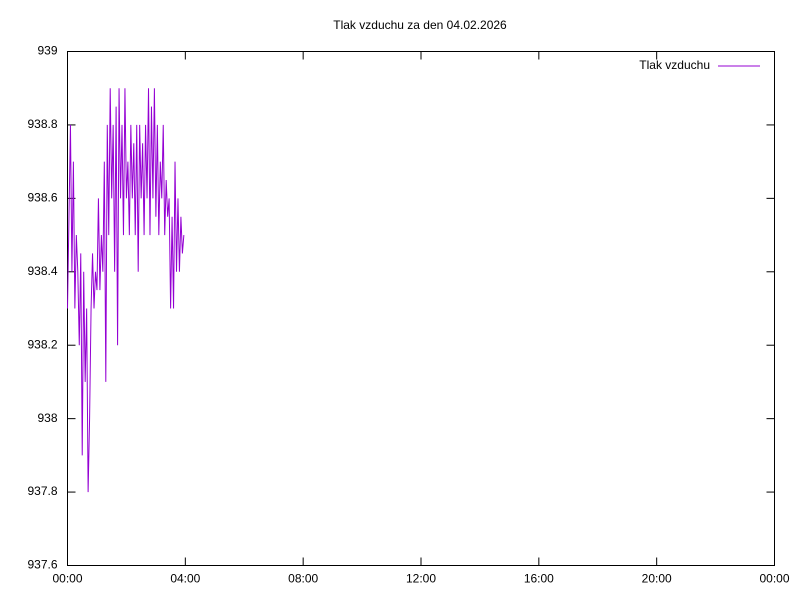  I want to click on legend-label: Tlak vzduchu, so click(674, 65).